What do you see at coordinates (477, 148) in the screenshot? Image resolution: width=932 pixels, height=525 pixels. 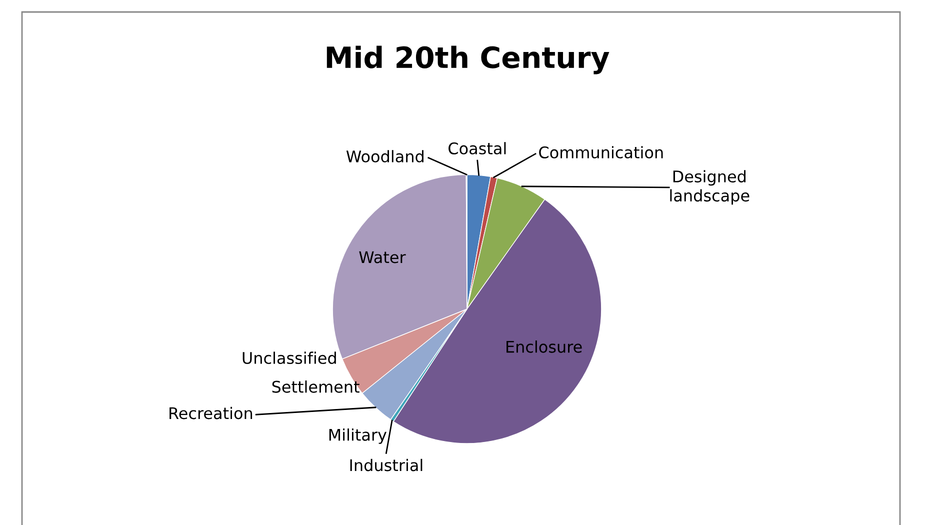 I see `slice-label: Coastal` at bounding box center [477, 148].